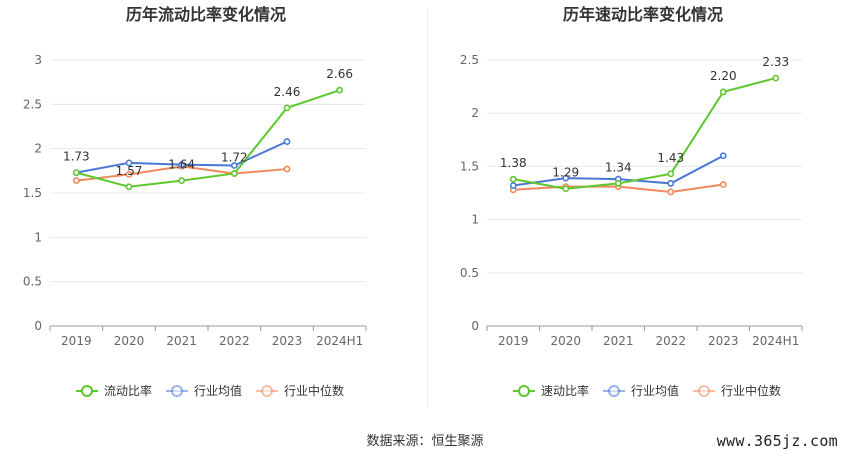 The width and height of the screenshot is (850, 459). I want to click on site-watermark: www.365jz.com, so click(777, 441).